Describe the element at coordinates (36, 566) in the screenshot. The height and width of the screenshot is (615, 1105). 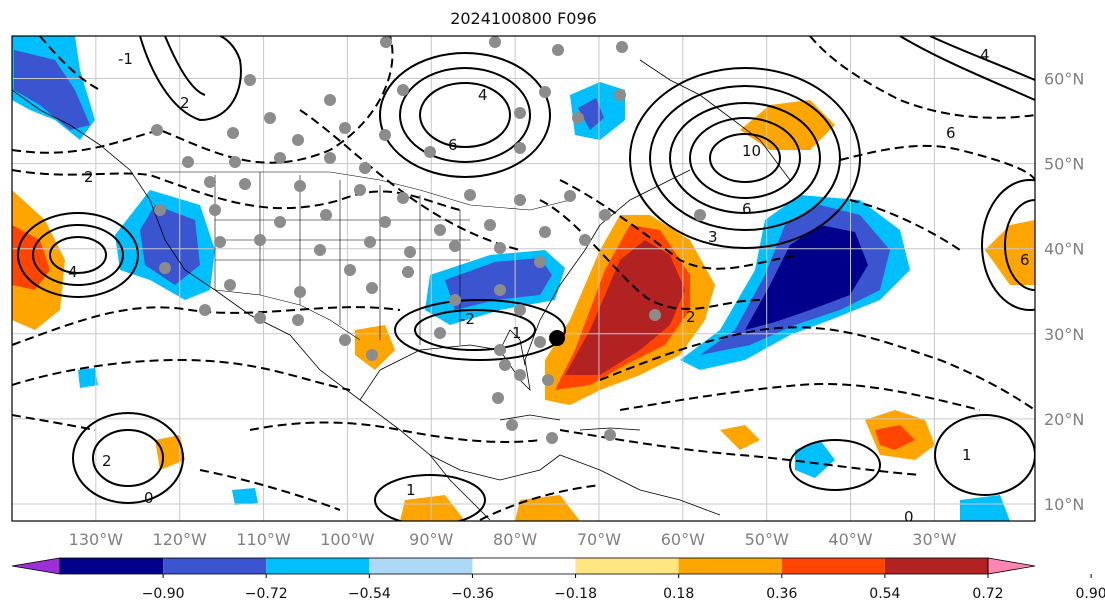
I see `colorbar-extend-min` at that location.